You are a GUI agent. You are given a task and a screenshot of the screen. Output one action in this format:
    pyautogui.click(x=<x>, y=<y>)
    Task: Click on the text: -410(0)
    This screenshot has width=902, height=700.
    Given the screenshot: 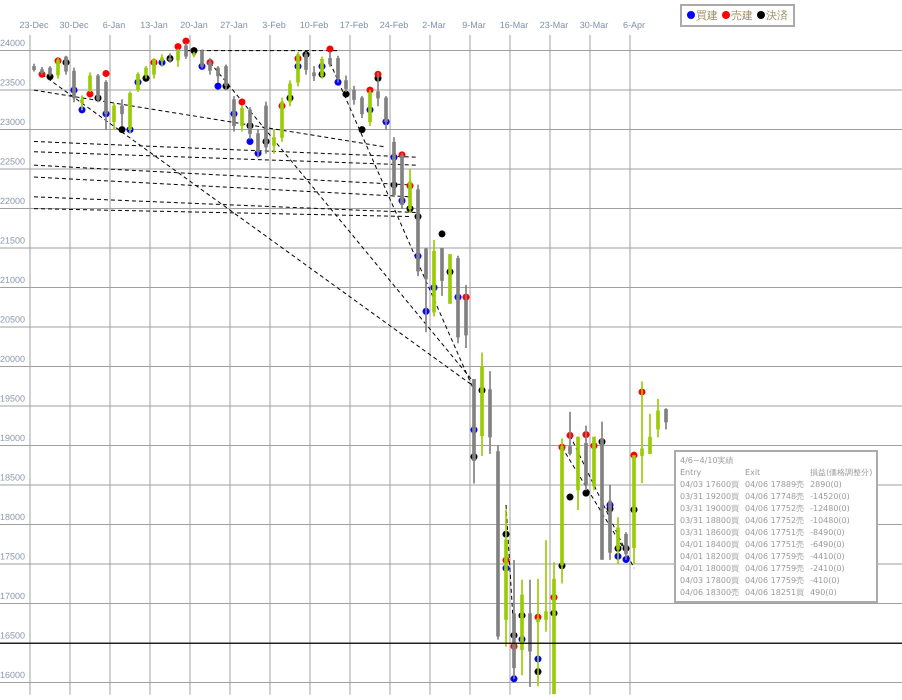 What is the action you would take?
    pyautogui.click(x=825, y=580)
    